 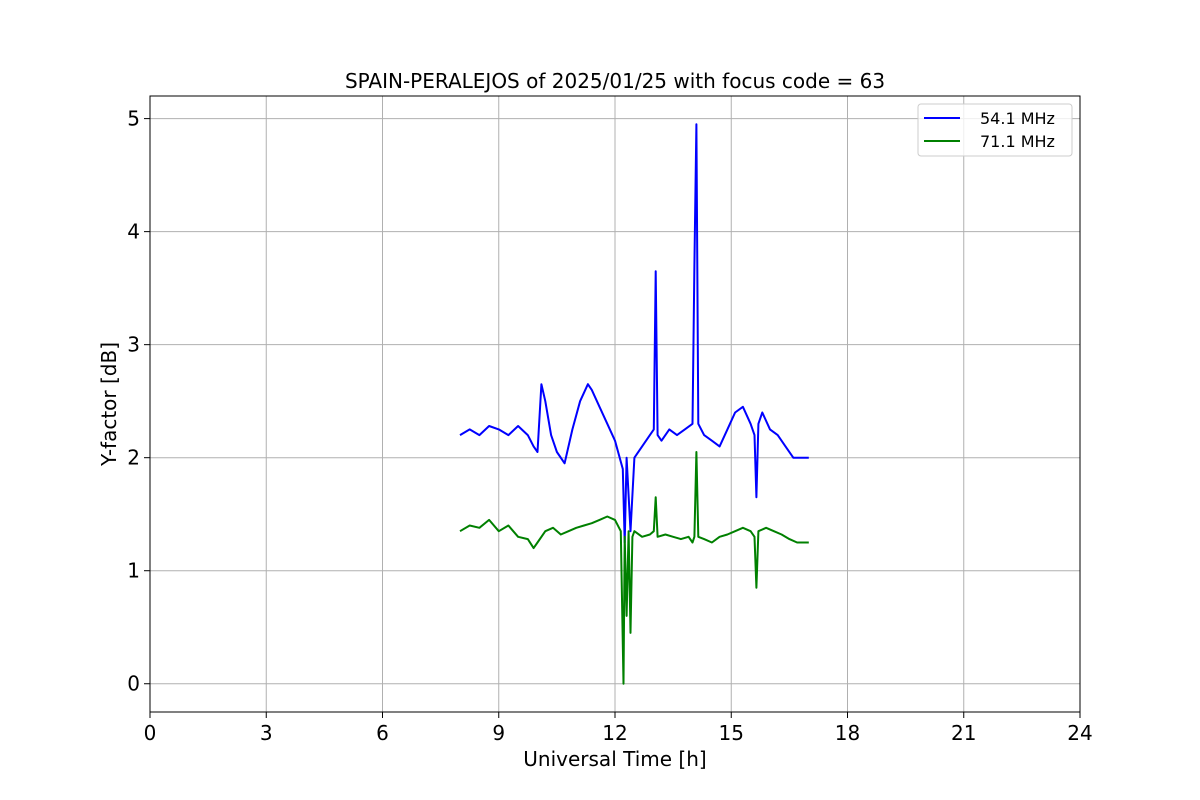 I want to click on y-tick-label: 4, so click(x=133, y=232).